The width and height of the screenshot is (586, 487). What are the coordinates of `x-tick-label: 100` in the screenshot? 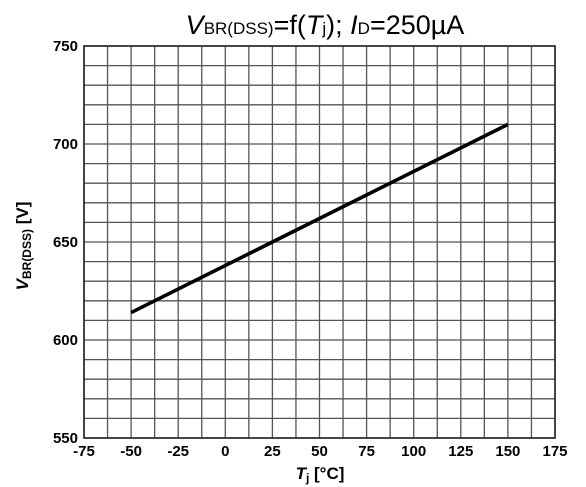 It's located at (413, 451).